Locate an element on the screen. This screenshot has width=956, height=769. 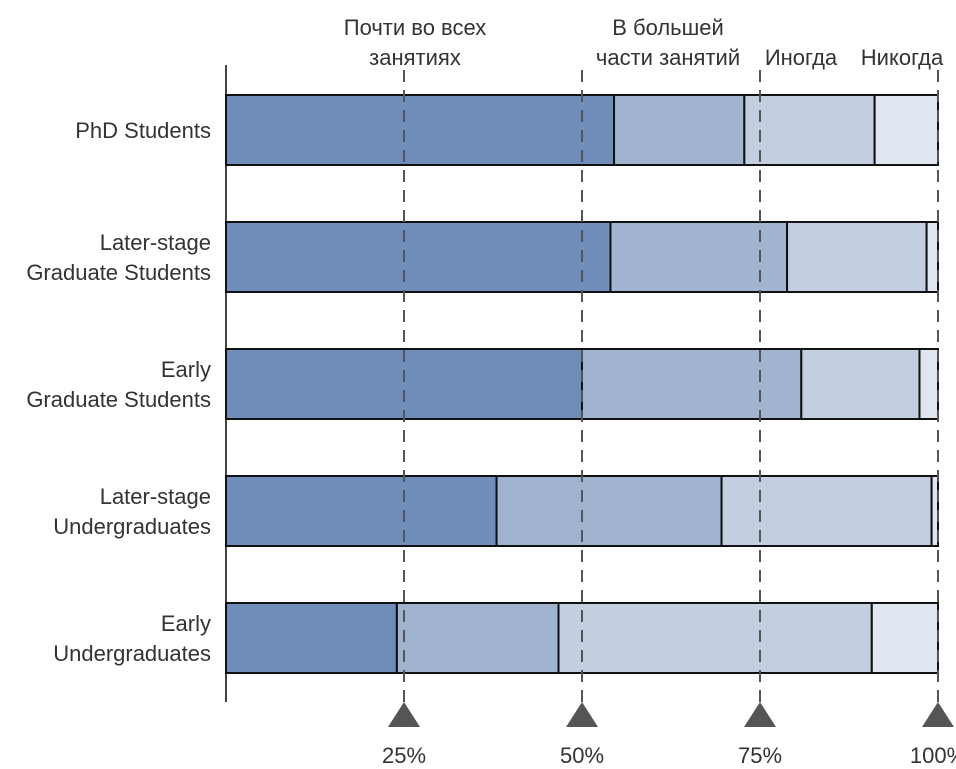
legend-label: Почти во всех is located at coordinates (415, 27).